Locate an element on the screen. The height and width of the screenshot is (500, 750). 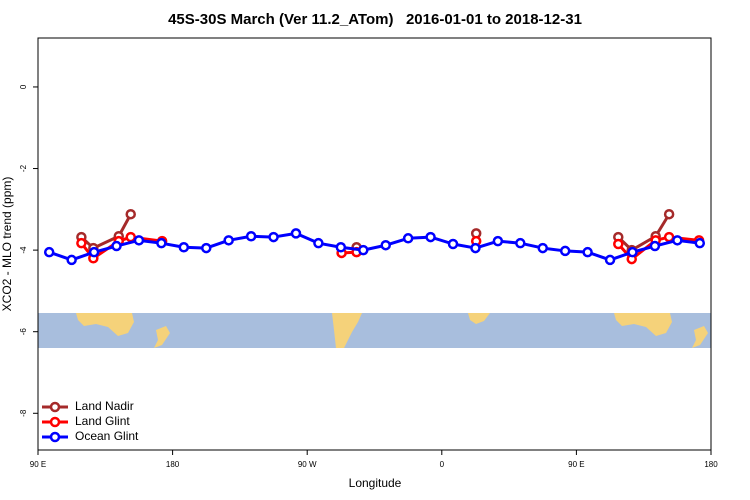
y-tick-label: -2 is located at coordinates (23, 168).